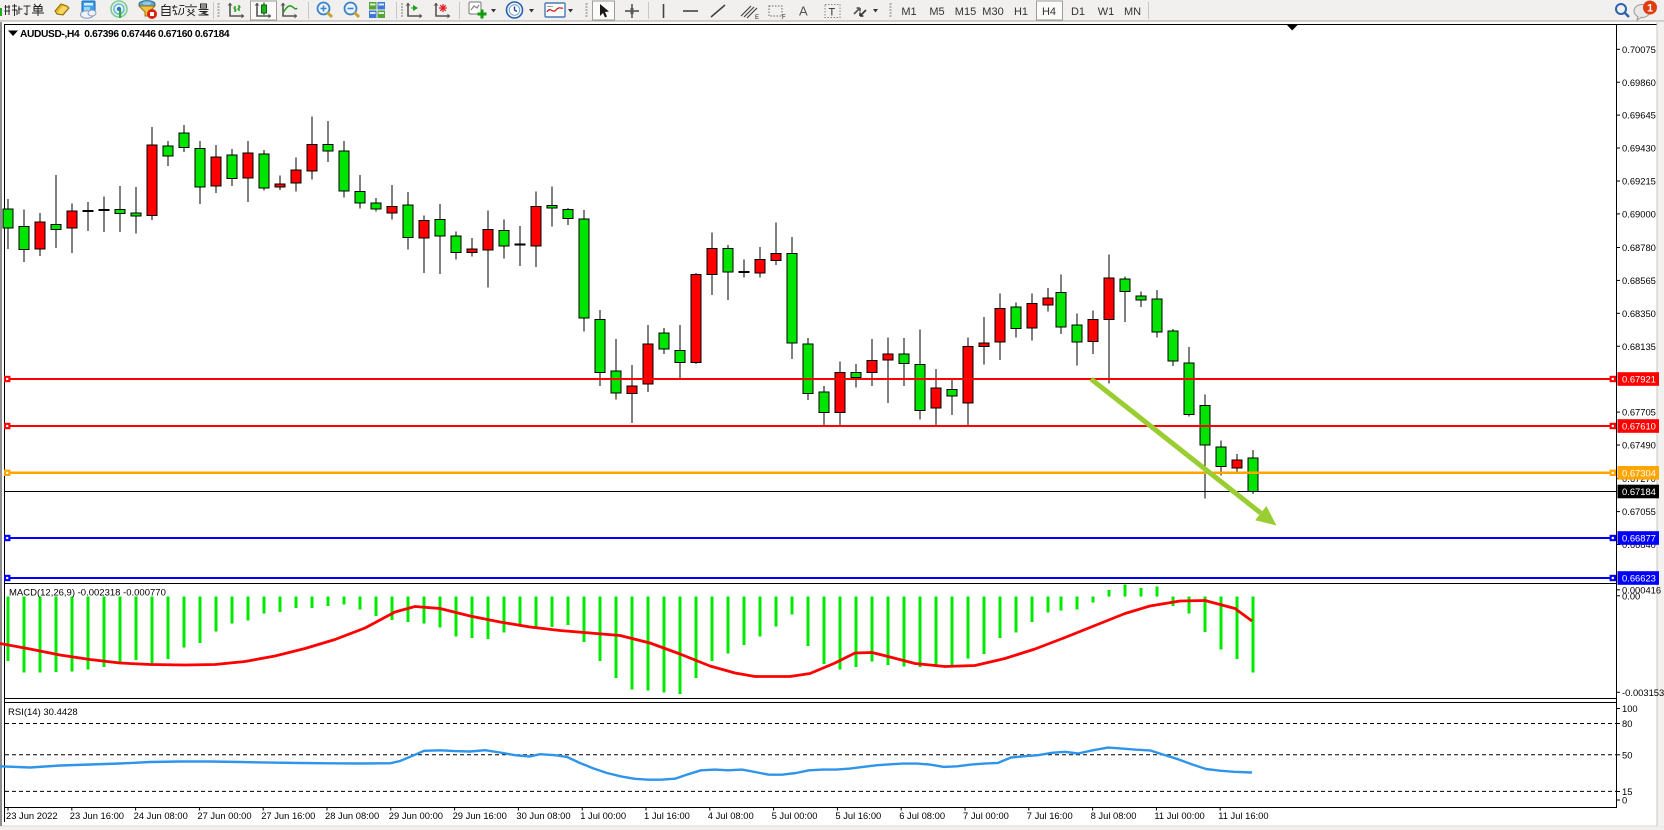 The image size is (1664, 830). I want to click on svg-text: 0.68780, so click(1639, 247).